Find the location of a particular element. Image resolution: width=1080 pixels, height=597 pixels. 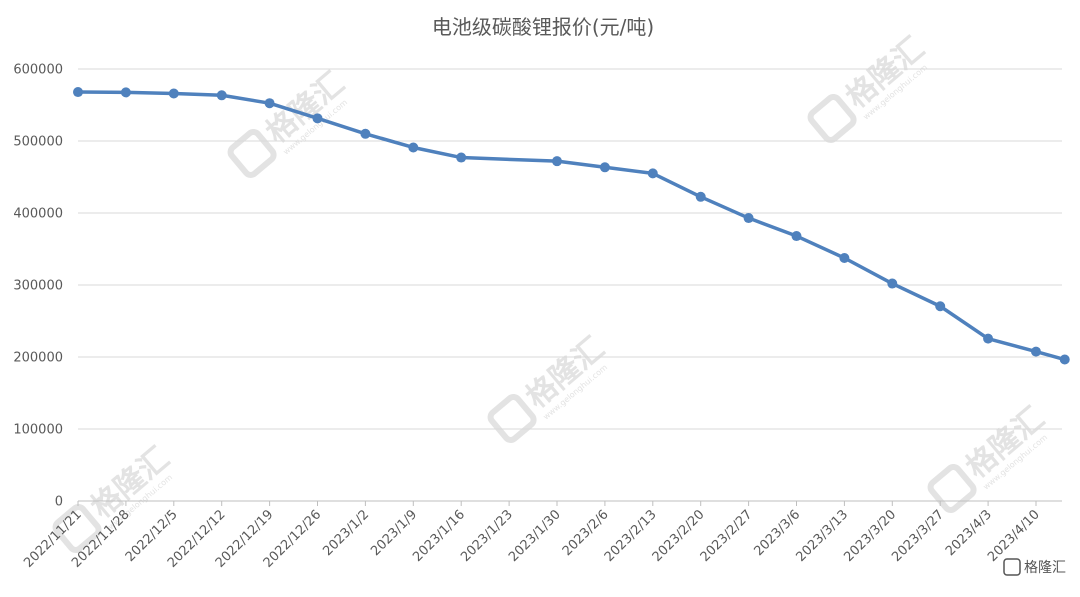

y-tick-label: 600000 is located at coordinates (38, 70).